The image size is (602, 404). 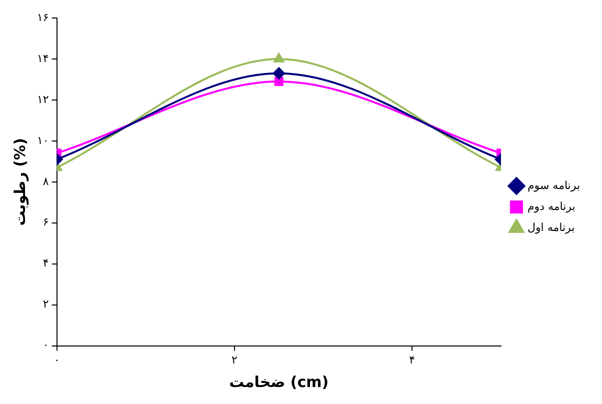 I want to click on y-axis-title: رطوبت (%), so click(x=19, y=182).